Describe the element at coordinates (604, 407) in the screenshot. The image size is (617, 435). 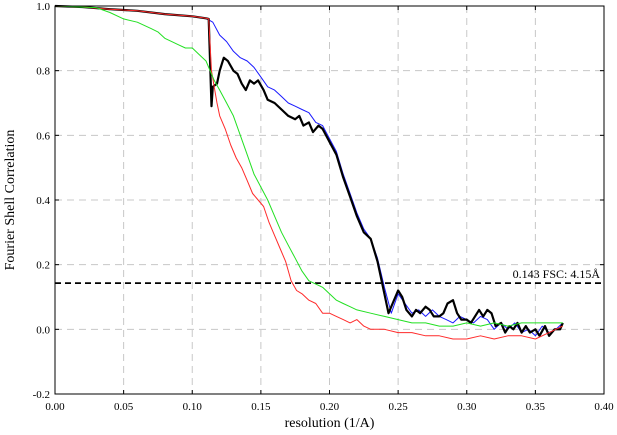
I see `x-tick-label: 0.40` at that location.